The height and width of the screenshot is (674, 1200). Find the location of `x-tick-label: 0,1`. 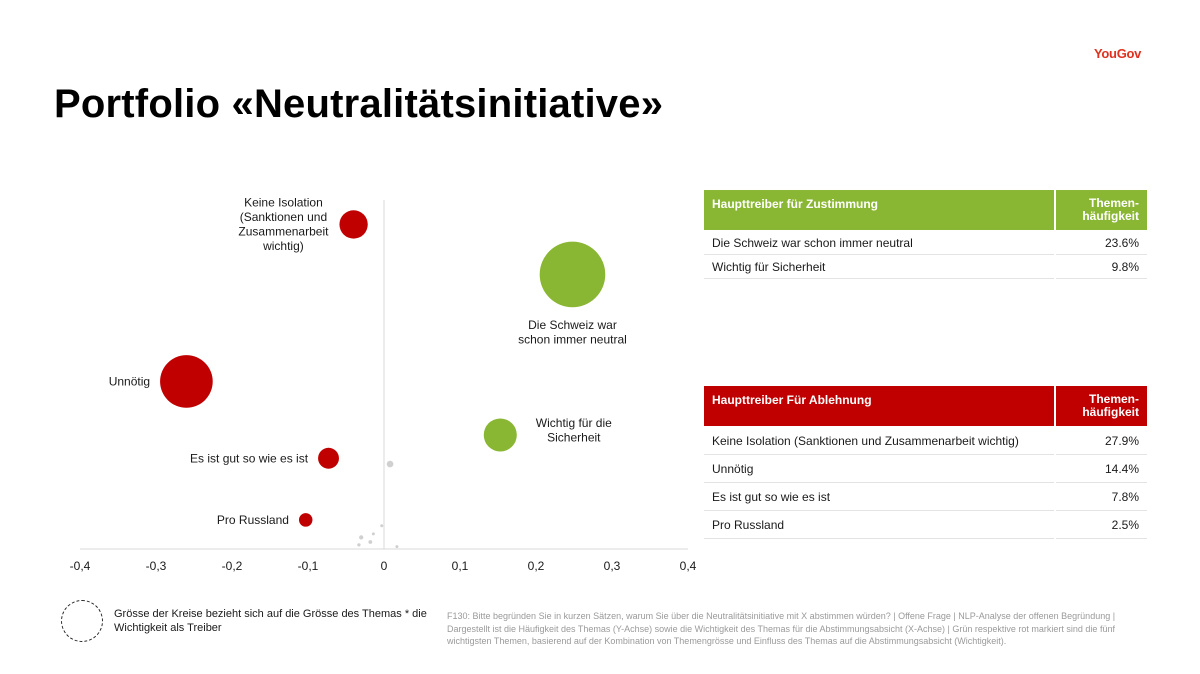

x-tick-label: 0,1 is located at coordinates (460, 566).